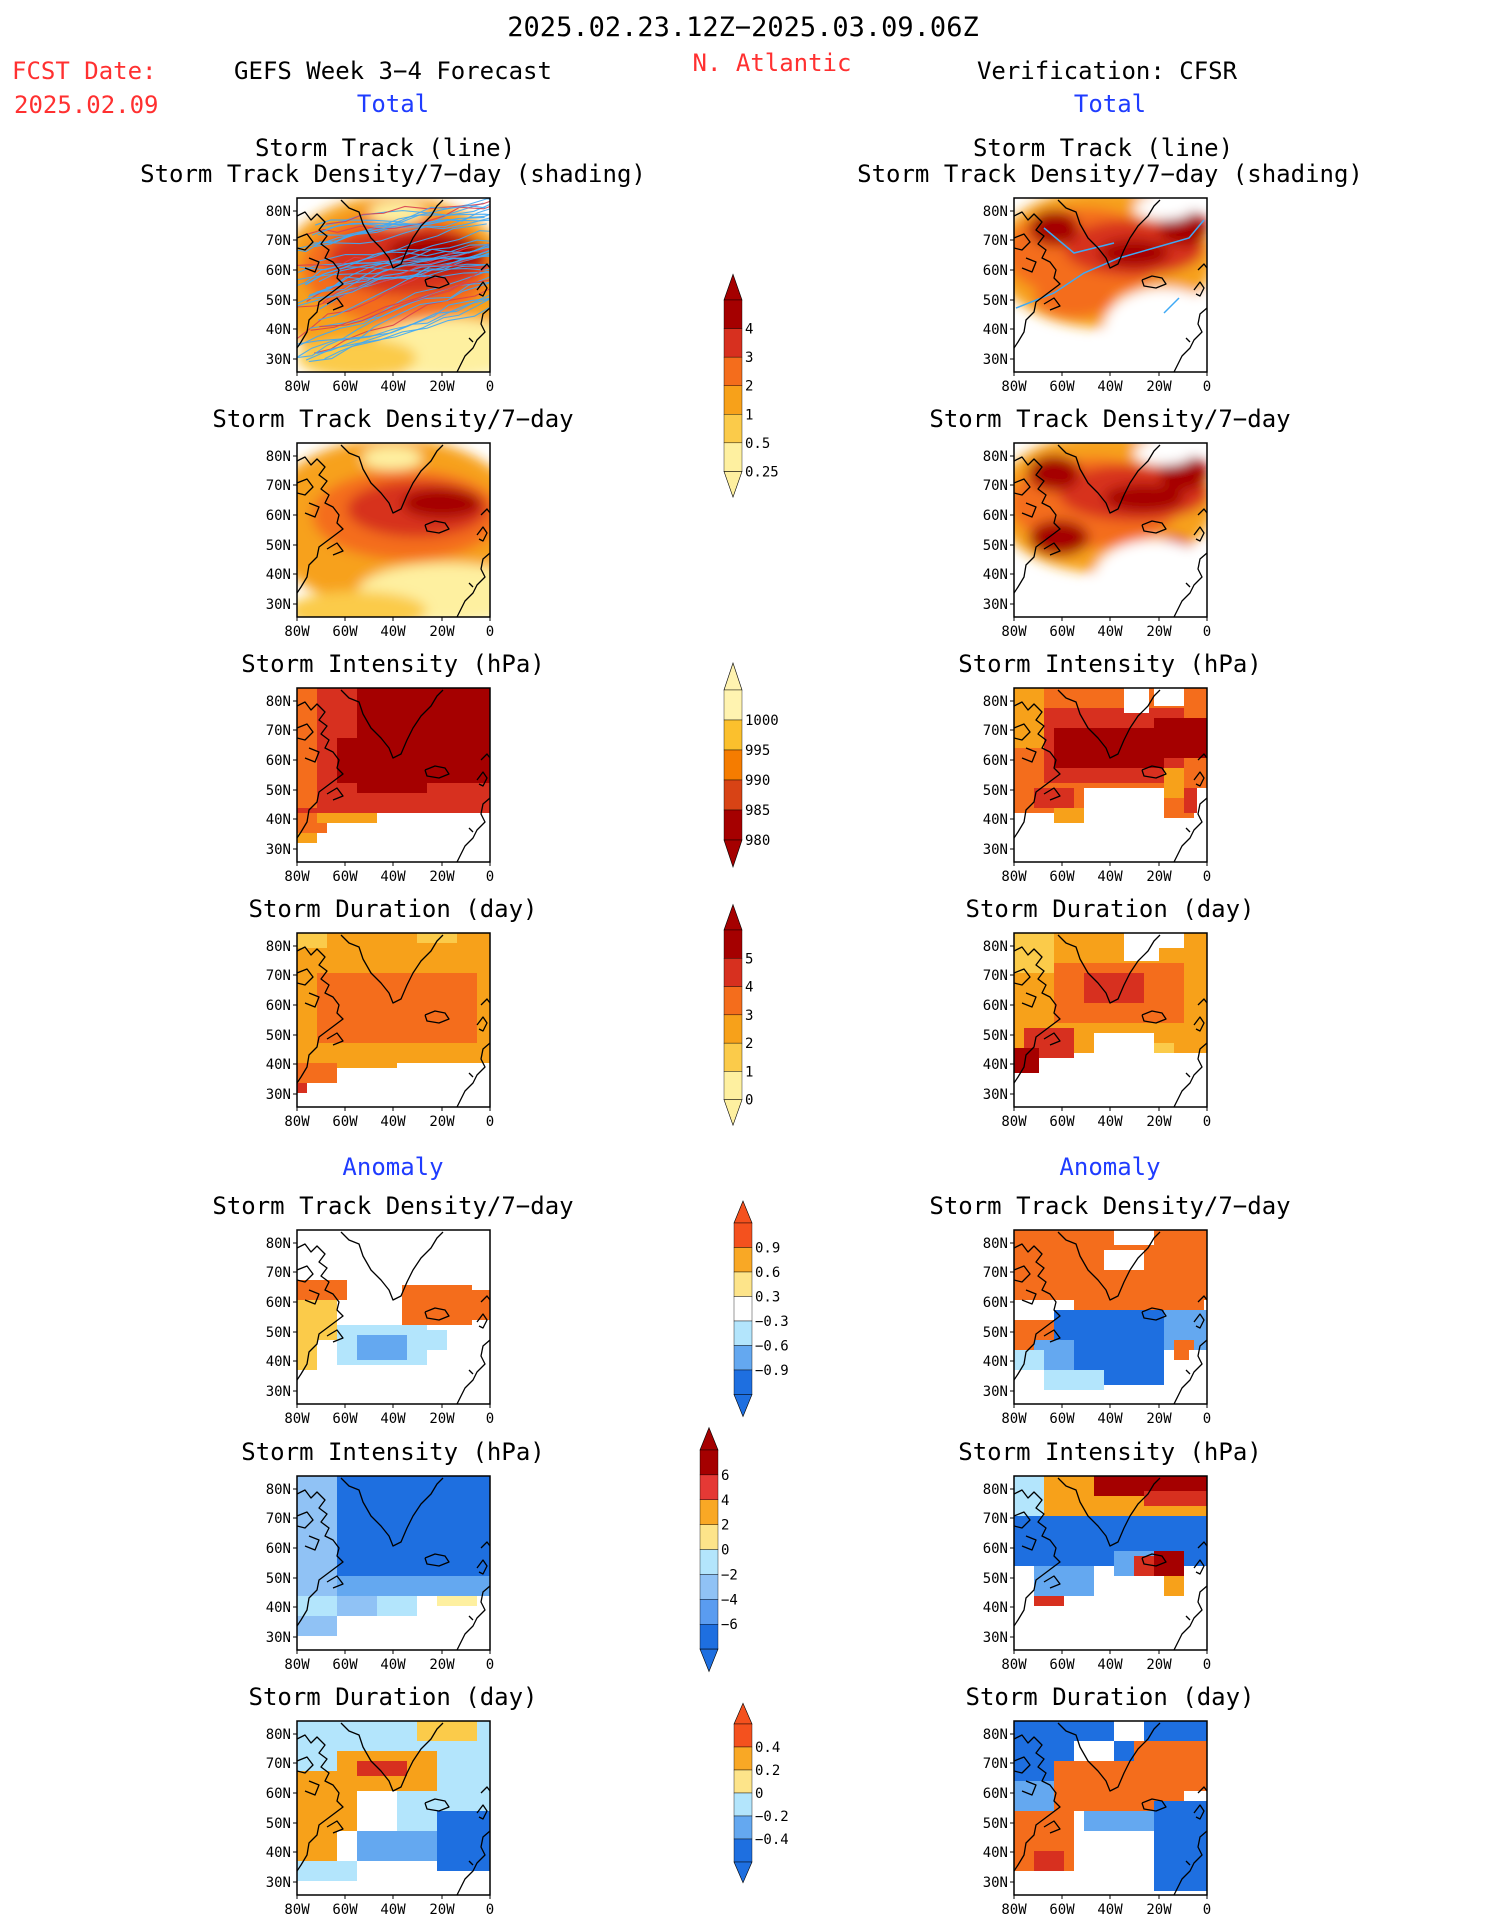  Describe the element at coordinates (393, 909) in the screenshot. I see `title-fcst-duration: Storm Duration (day)` at that location.